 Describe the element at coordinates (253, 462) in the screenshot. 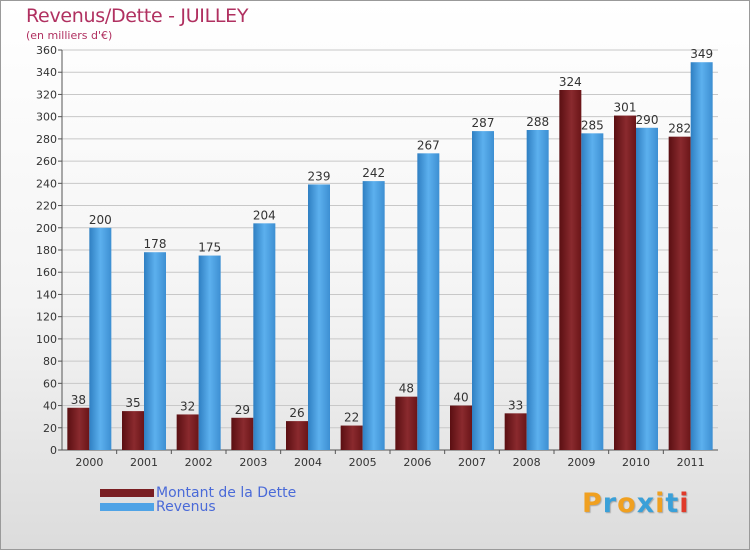

I see `x-tick-label: 2003` at that location.